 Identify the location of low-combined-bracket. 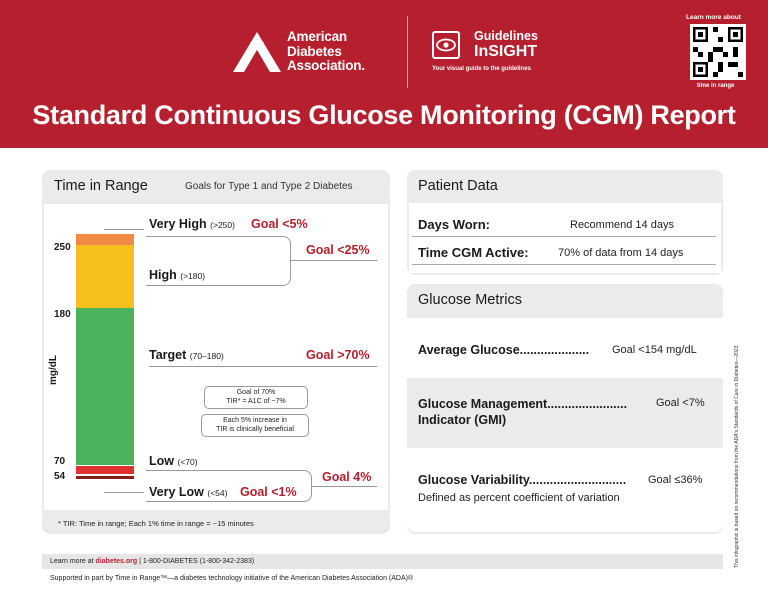
(229, 486).